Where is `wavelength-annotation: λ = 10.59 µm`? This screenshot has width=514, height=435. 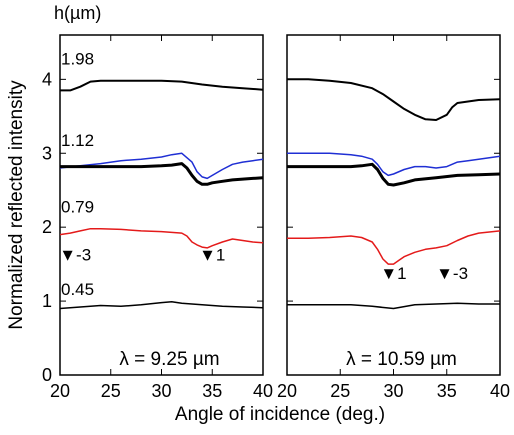
wavelength-annotation: λ = 10.59 µm is located at coordinates (401, 359).